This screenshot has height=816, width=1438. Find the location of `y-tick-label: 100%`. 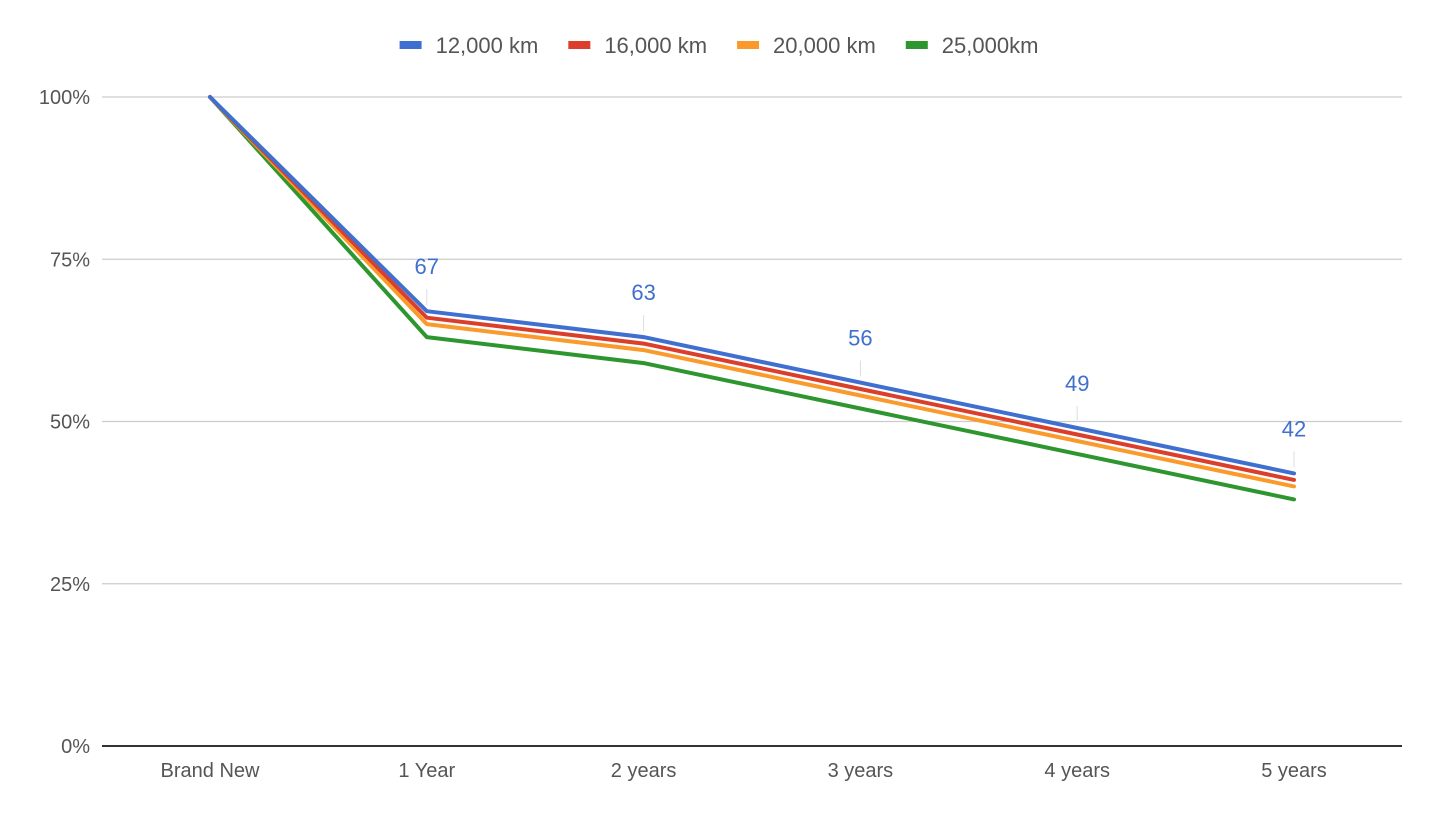

y-tick-label: 100% is located at coordinates (64, 98).